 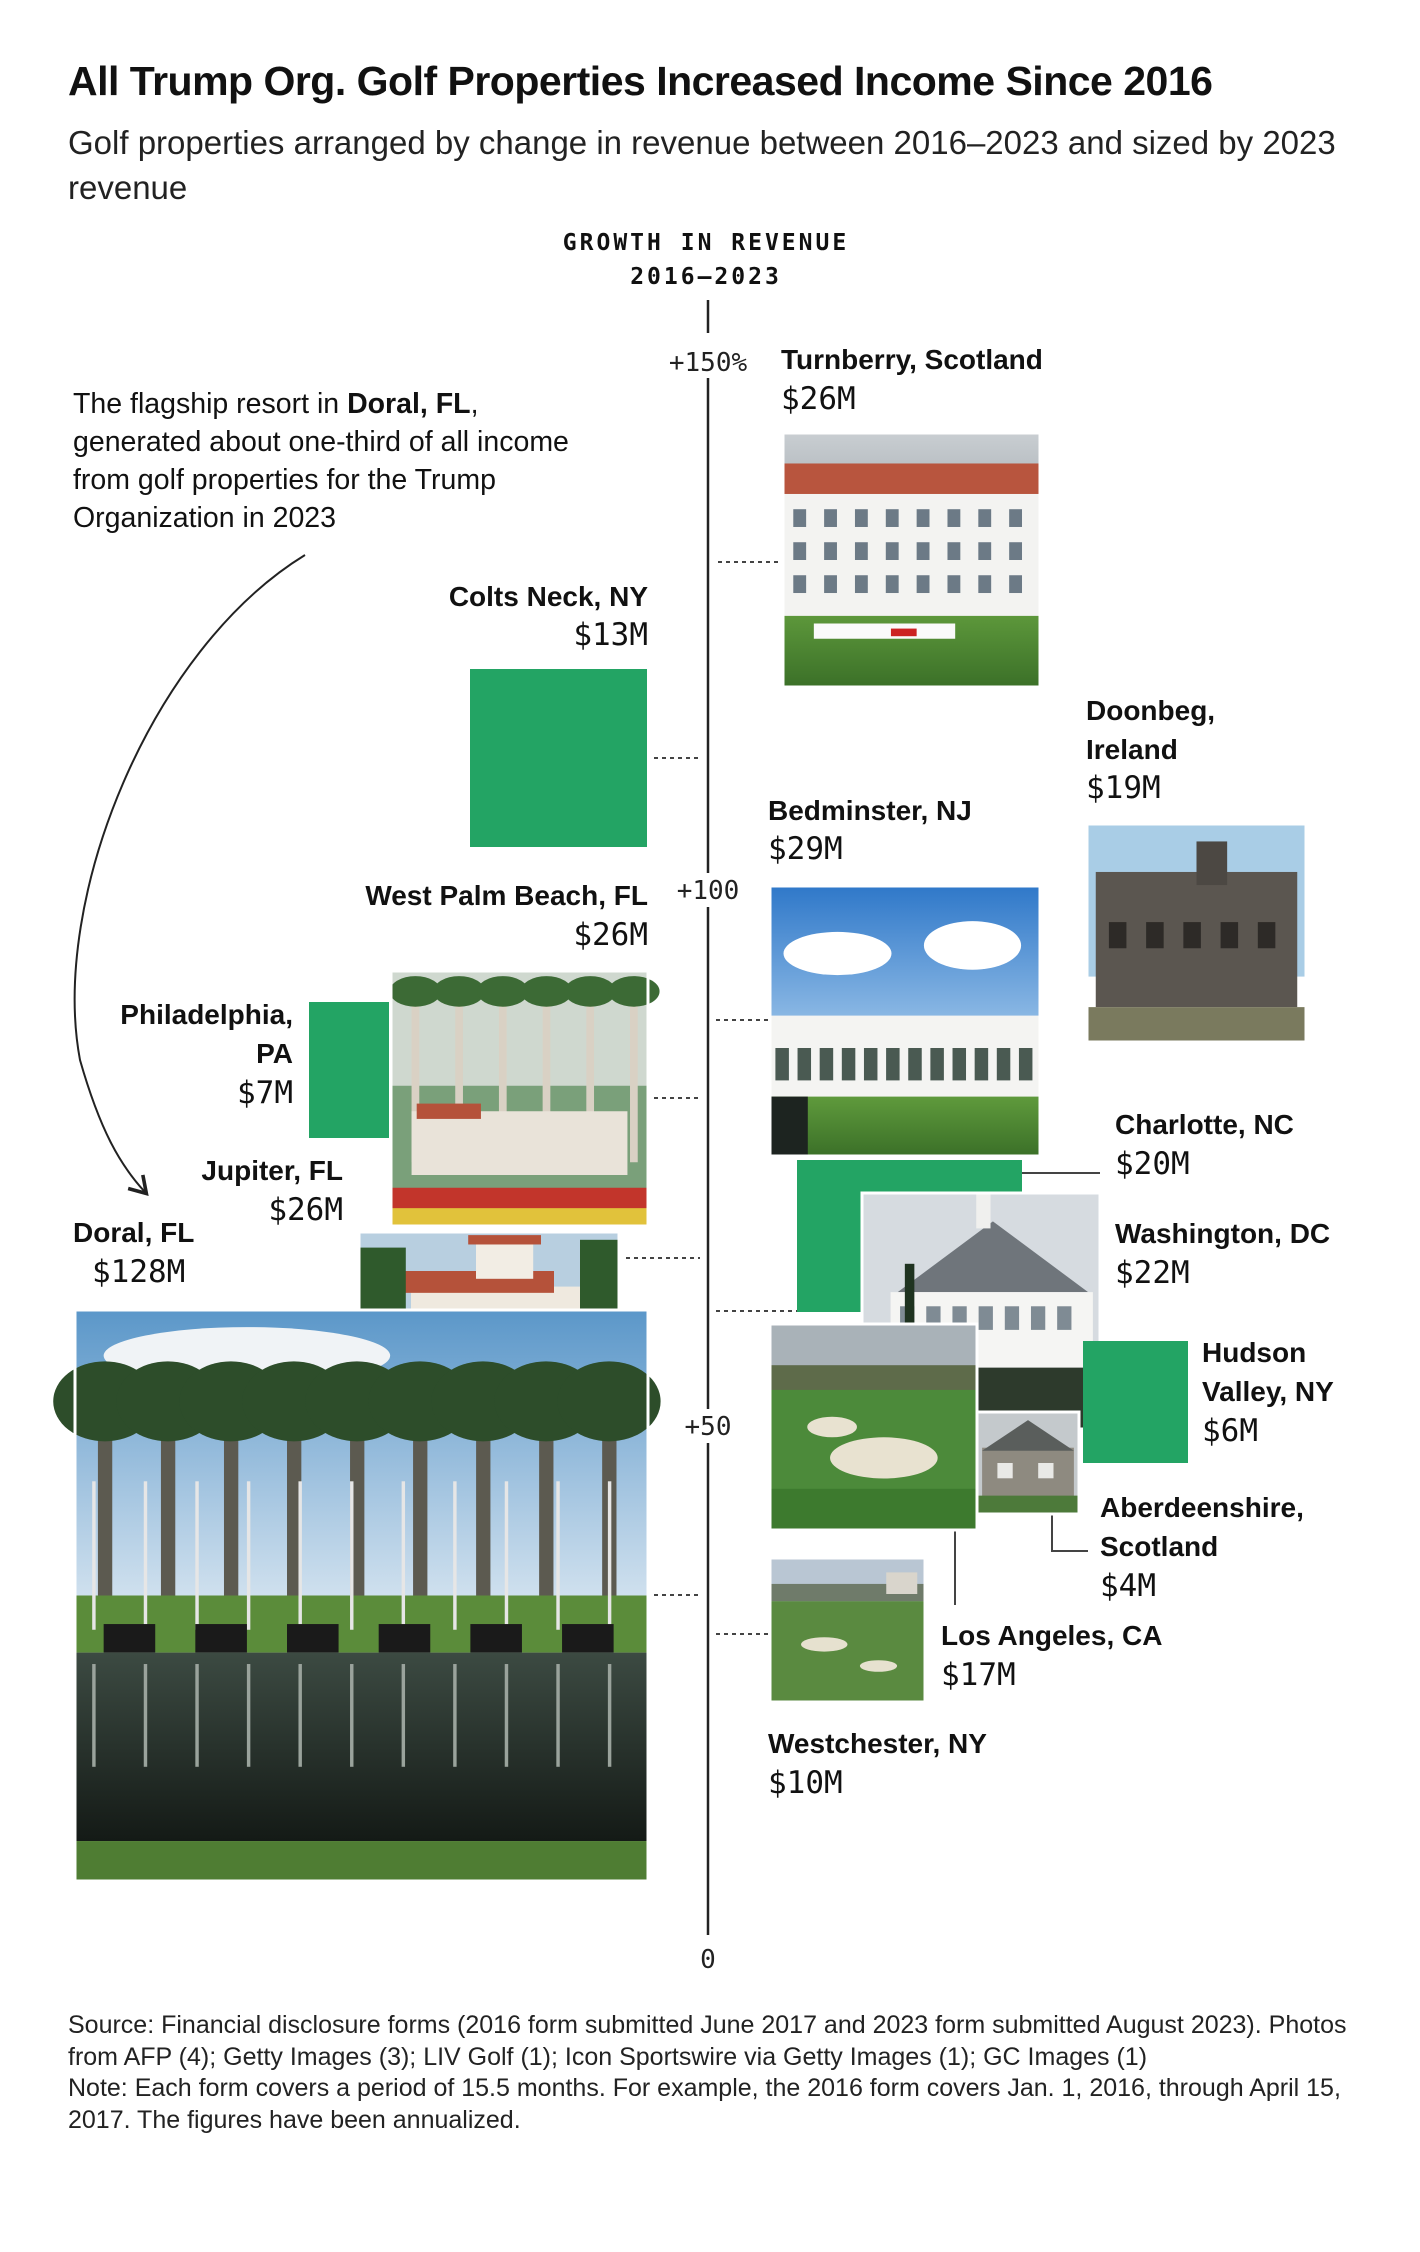 What do you see at coordinates (789, 1126) in the screenshot?
I see `photo-scoreboard` at bounding box center [789, 1126].